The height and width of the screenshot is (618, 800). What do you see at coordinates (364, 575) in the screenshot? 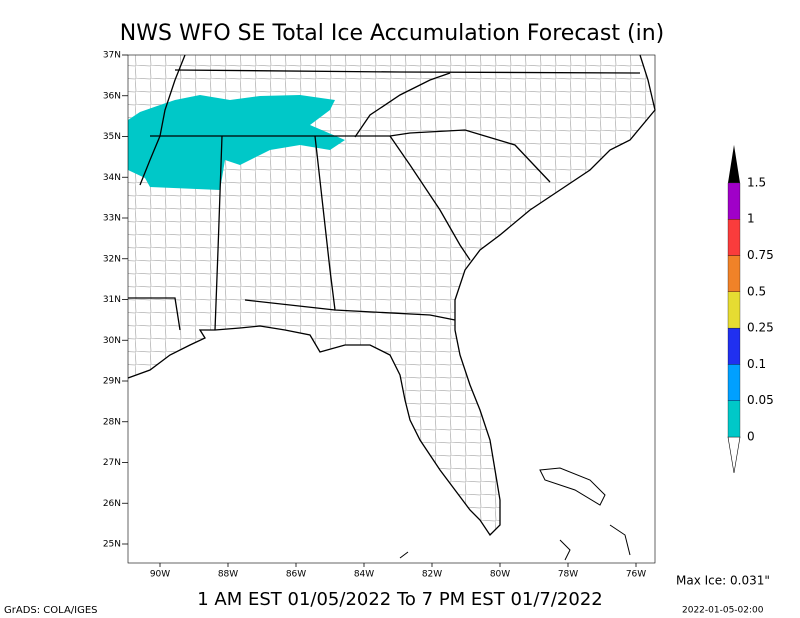
I see `lon-label: 84W` at bounding box center [364, 575].